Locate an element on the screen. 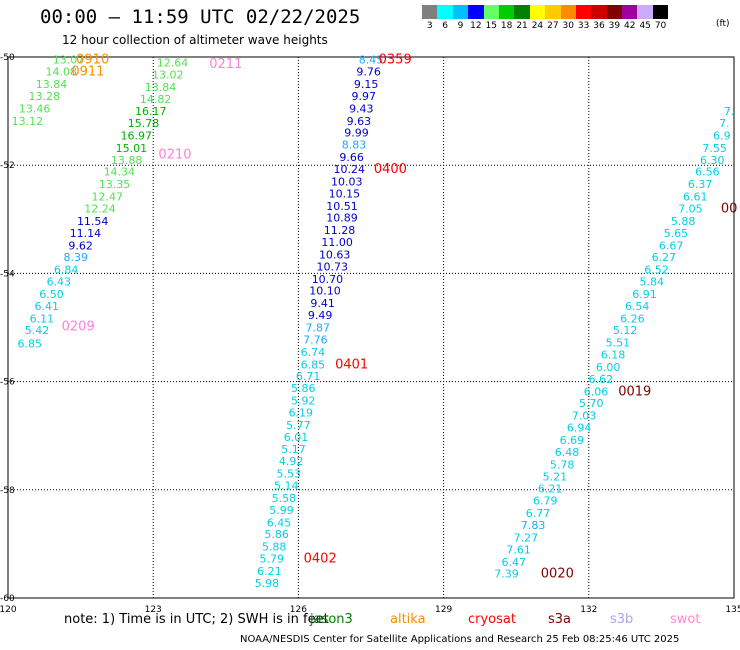  wave-height-label: 14.08 is located at coordinates (61, 72).